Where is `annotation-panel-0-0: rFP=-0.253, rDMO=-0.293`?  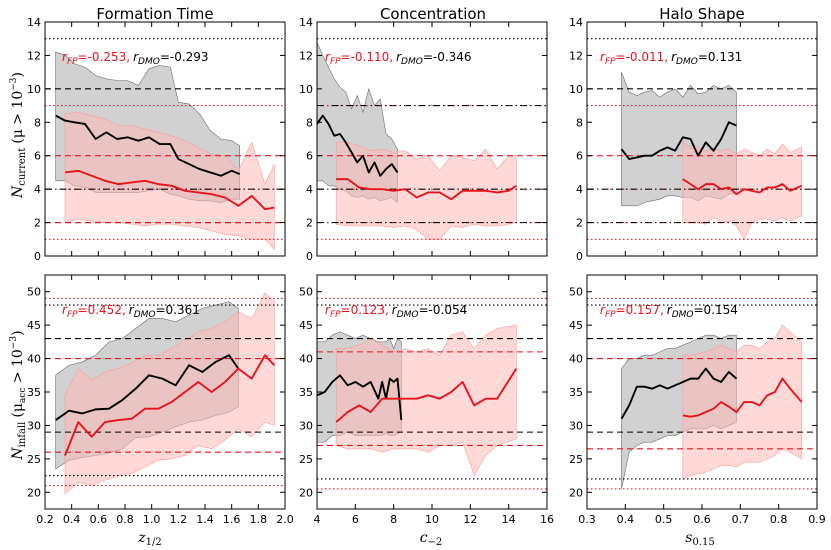
annotation-panel-0-0: rFP=-0.253, rDMO=-0.293 is located at coordinates (135, 58).